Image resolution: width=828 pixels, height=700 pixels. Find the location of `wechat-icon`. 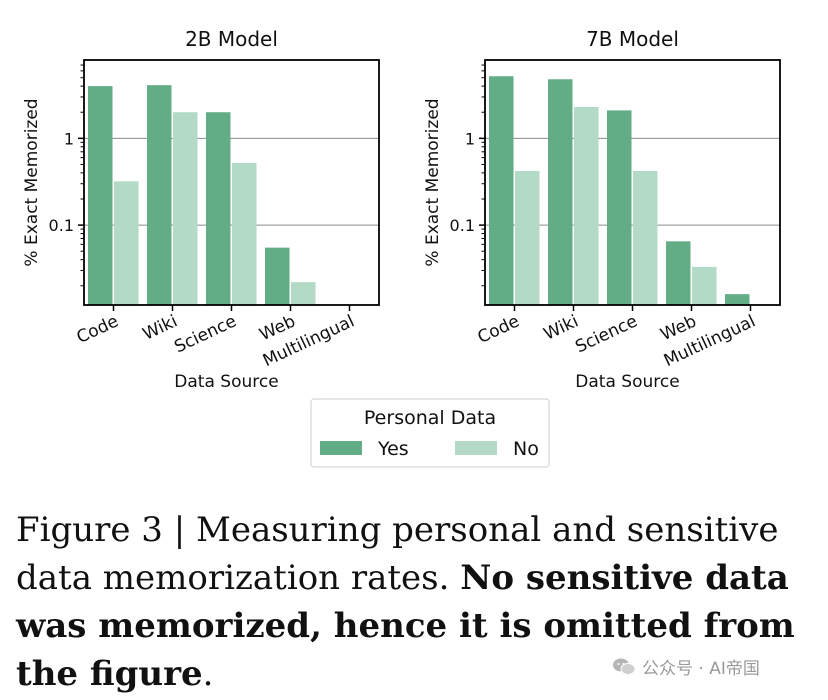

wechat-icon is located at coordinates (624, 666).